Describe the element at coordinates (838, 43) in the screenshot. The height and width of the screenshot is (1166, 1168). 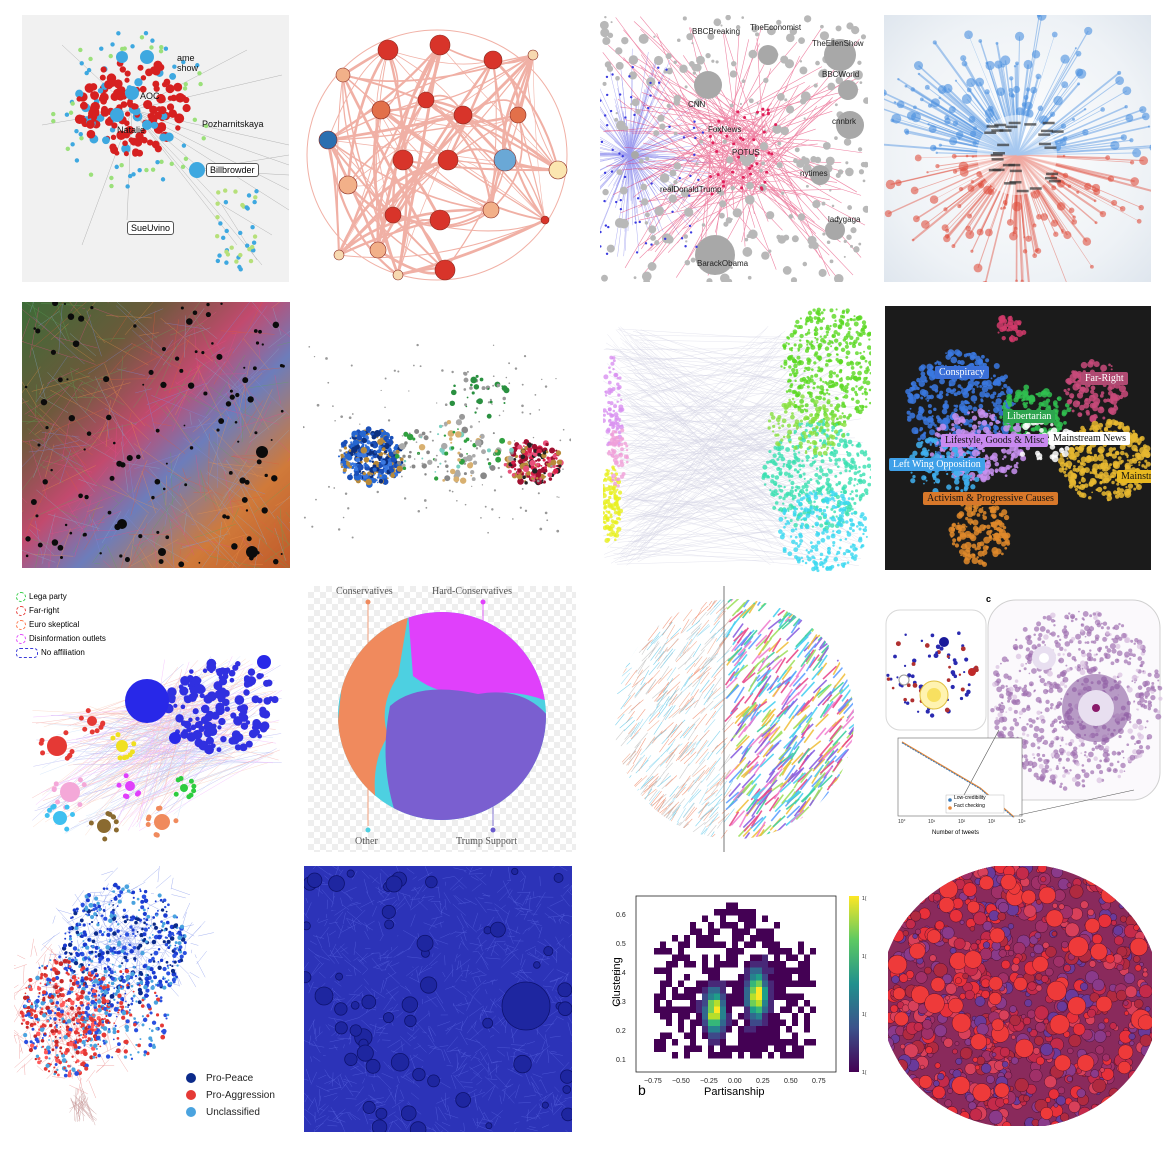
I see `label-ellenshow: TheEllenShow` at that location.